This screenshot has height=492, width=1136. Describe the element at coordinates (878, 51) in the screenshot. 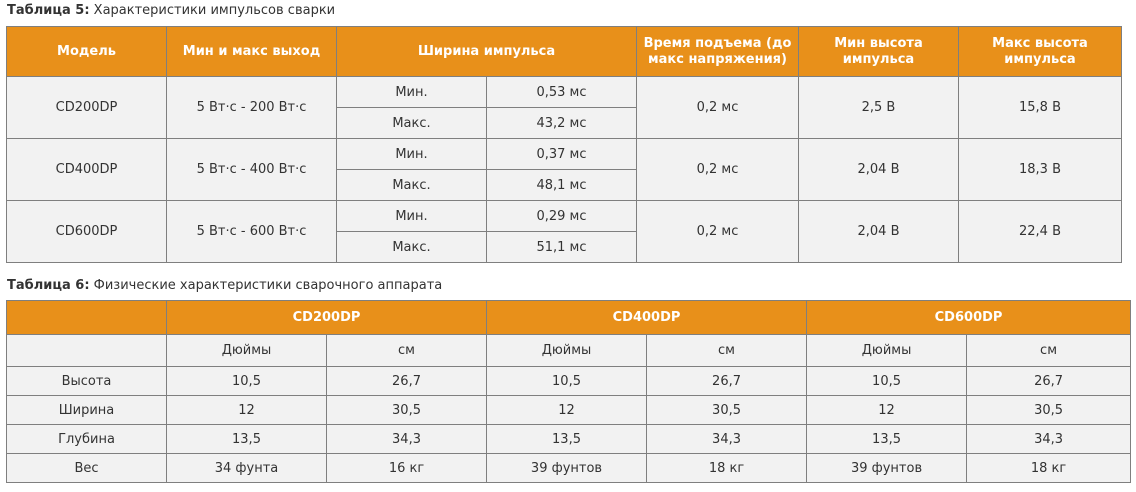

I see `header-min-height: Мин высота импульса` at that location.